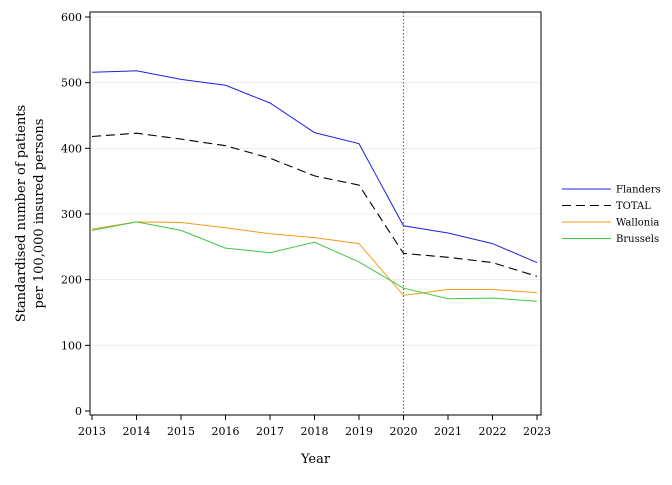  Describe the element at coordinates (637, 223) in the screenshot. I see `legend-label-wallonia: Wallonia` at that location.